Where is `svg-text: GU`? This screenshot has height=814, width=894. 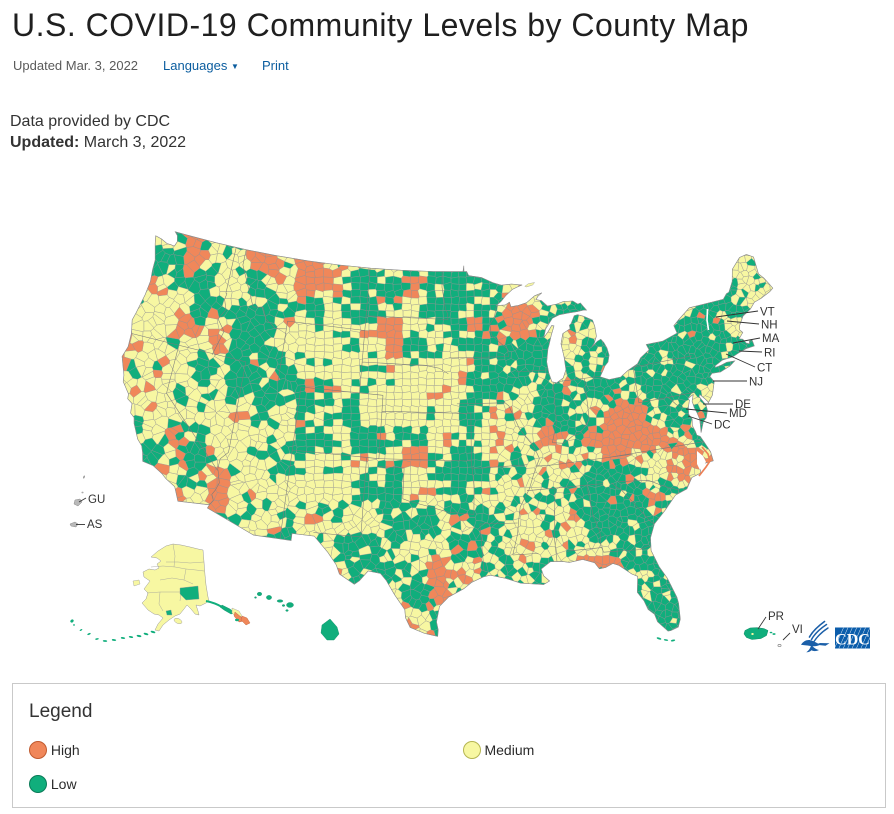 svg-text: GU is located at coordinates (96, 500).